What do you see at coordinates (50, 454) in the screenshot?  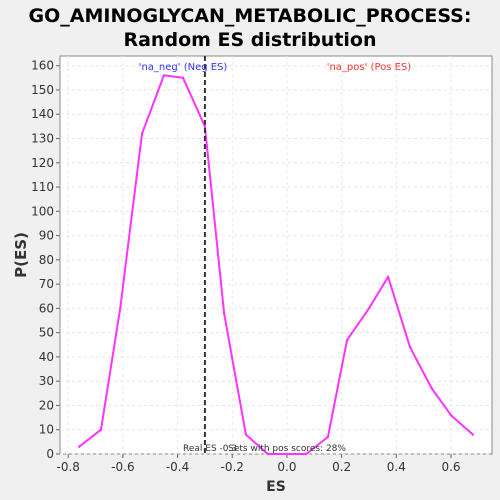 I see `y-tick-label: 0` at bounding box center [50, 454].